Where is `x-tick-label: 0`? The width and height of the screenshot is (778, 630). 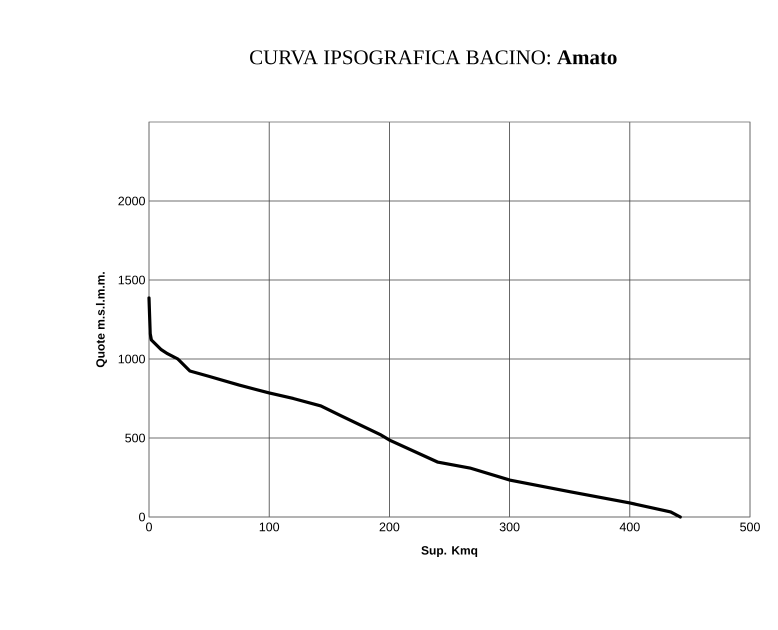 x-tick-label: 0 is located at coordinates (149, 527).